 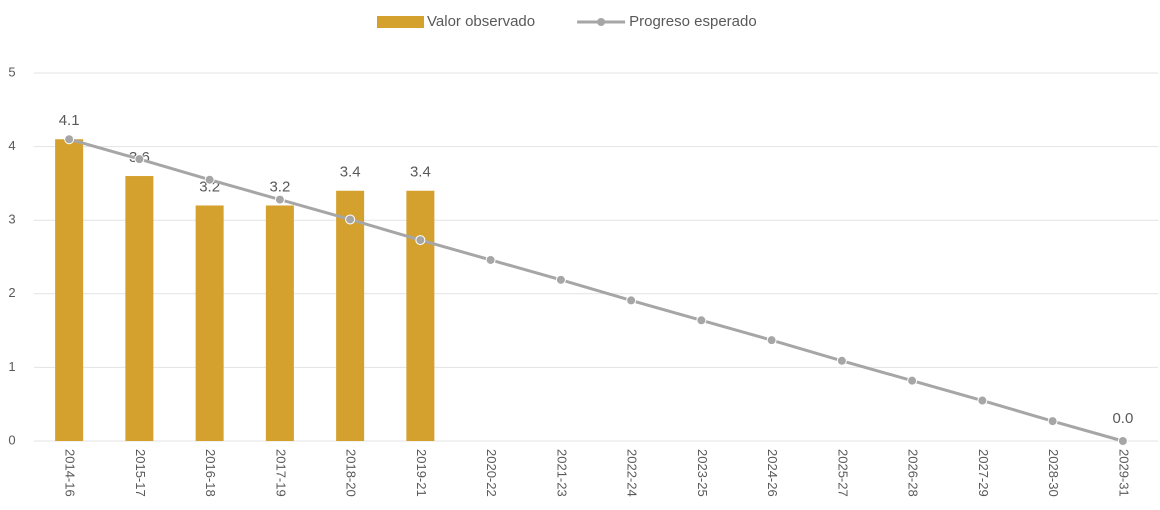 What do you see at coordinates (70, 473) in the screenshot?
I see `x-tick-label: 2014-16` at bounding box center [70, 473].